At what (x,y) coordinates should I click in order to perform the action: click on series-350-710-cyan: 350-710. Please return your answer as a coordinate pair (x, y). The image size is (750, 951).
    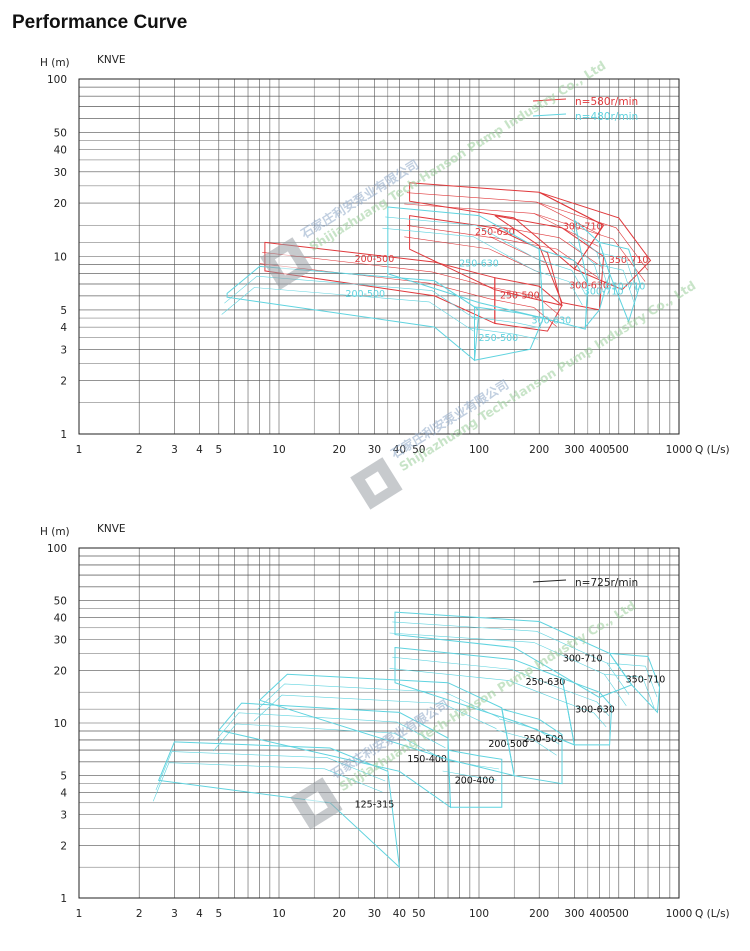
    Looking at the image, I should click on (635, 683).